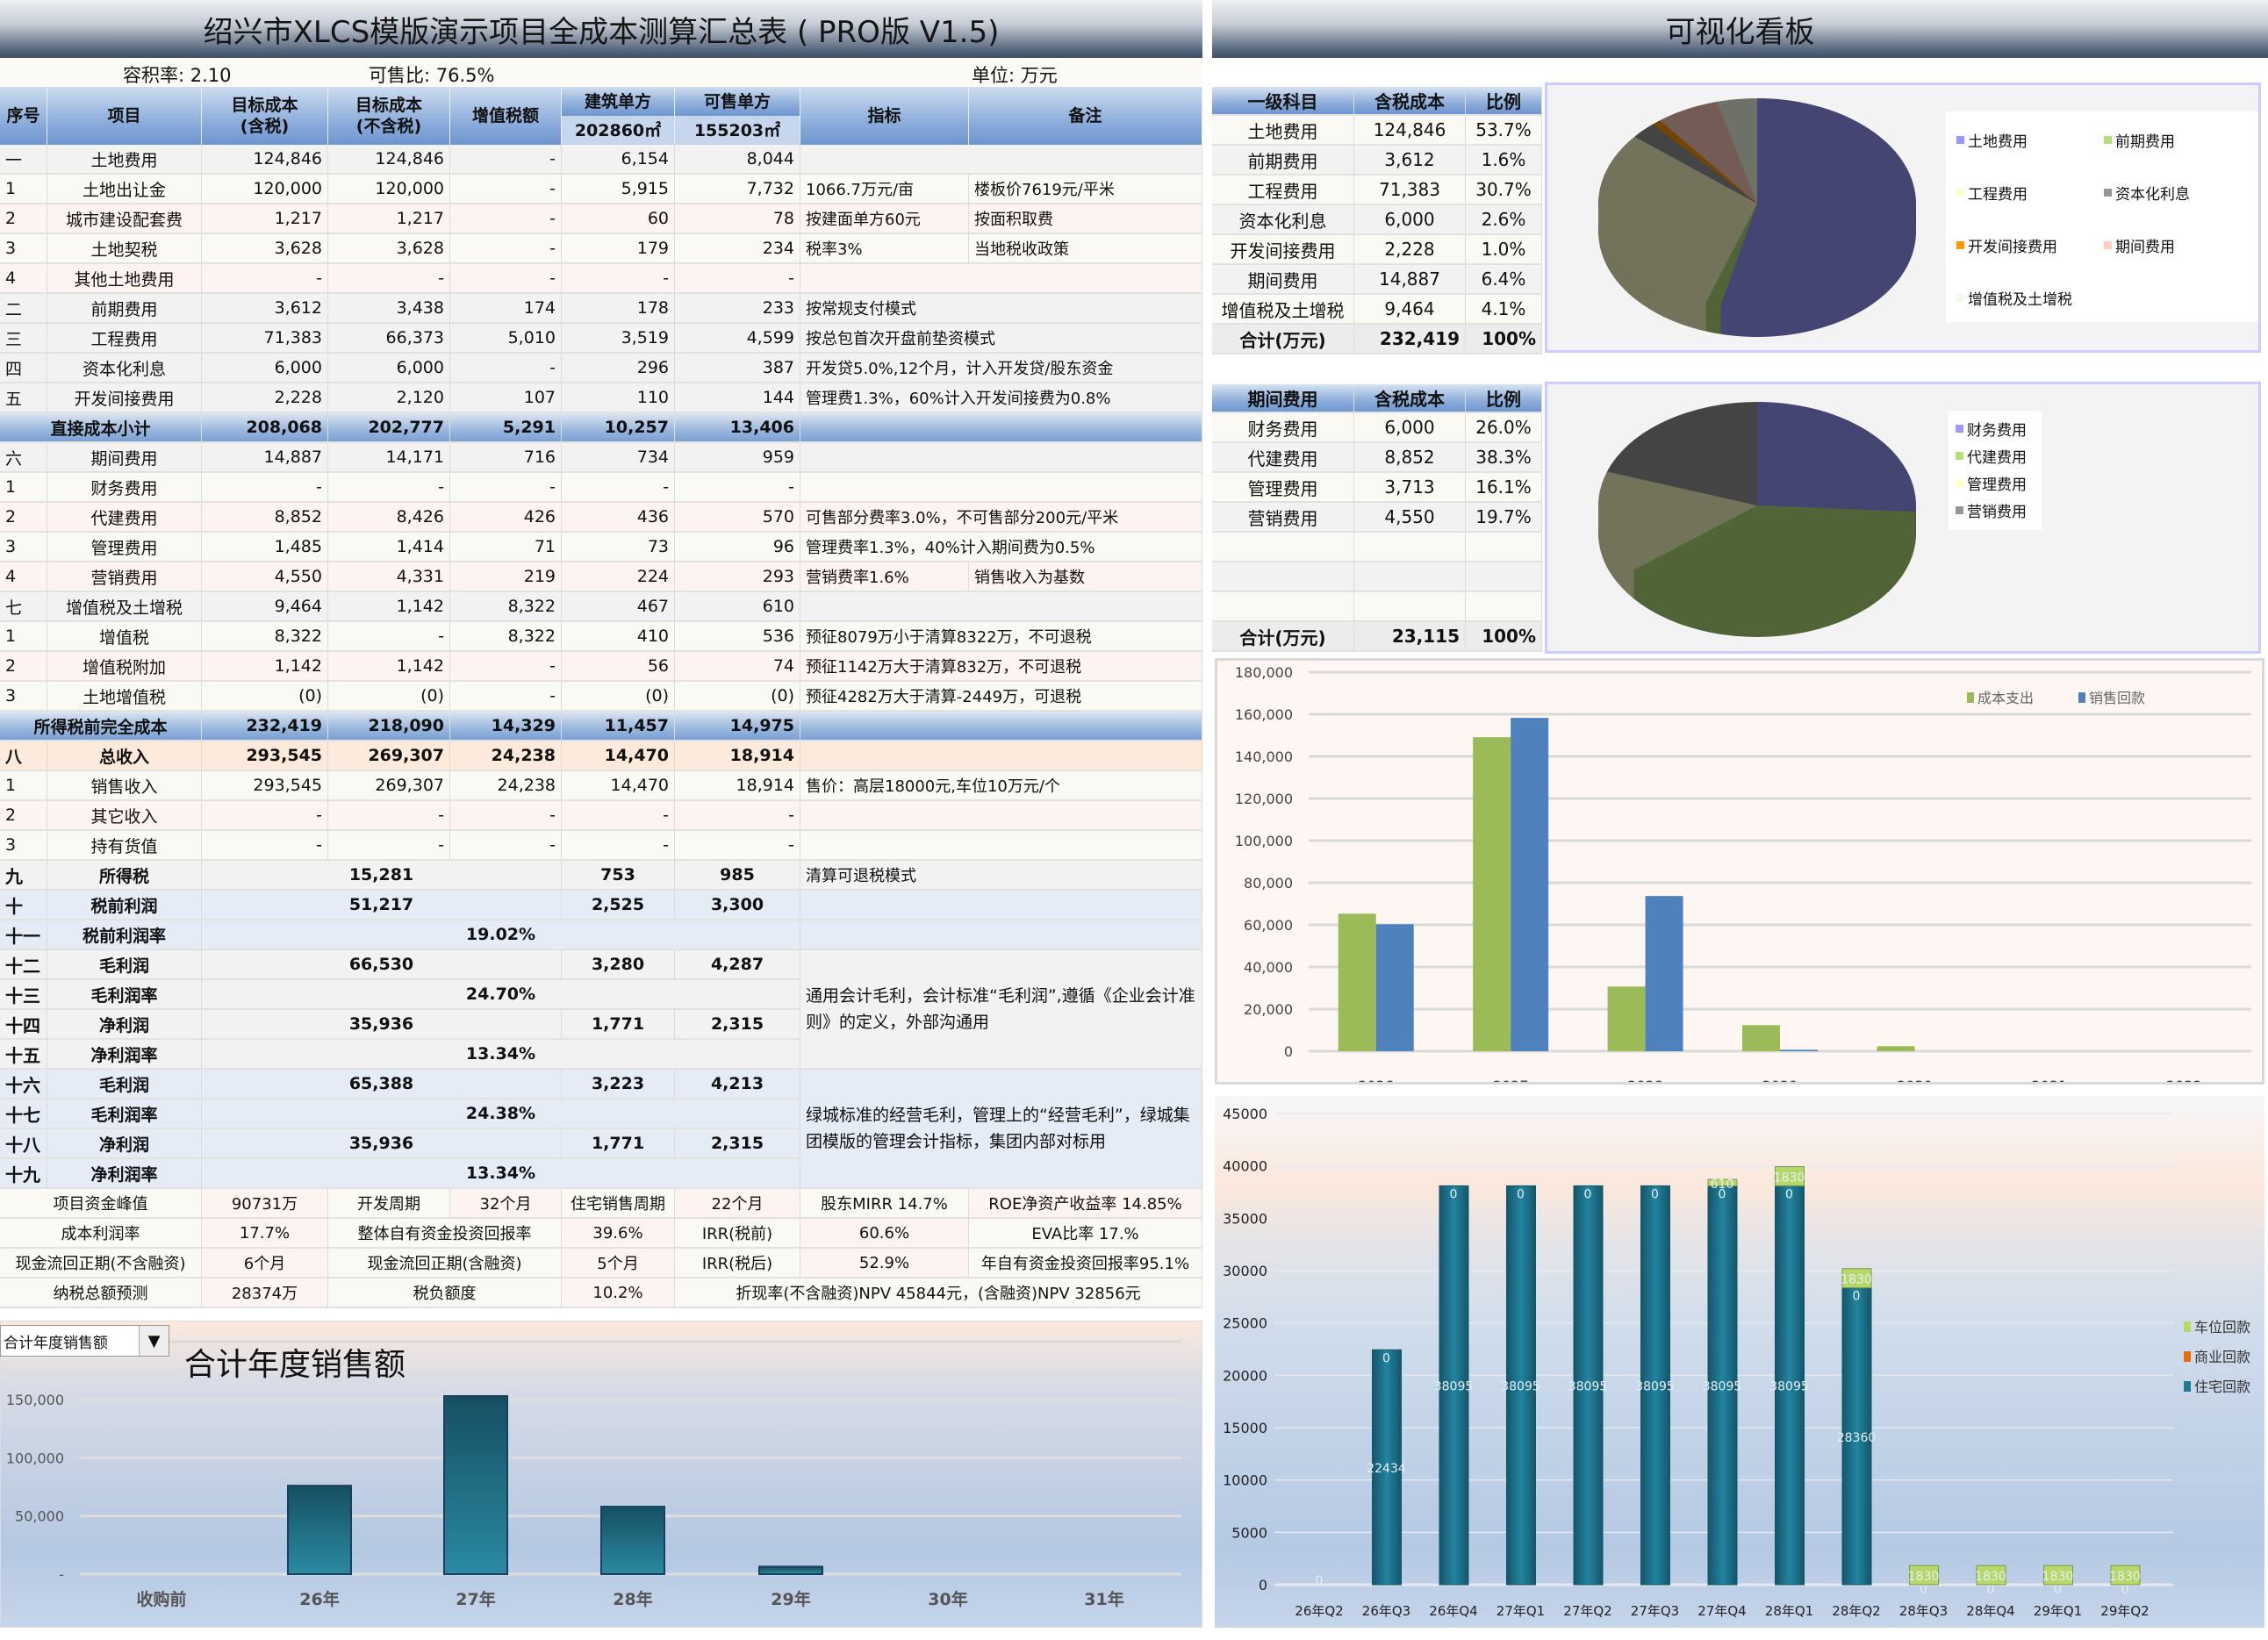 This screenshot has width=2268, height=1640. Describe the element at coordinates (1387, 1467) in the screenshot. I see `bar-residential` at that location.